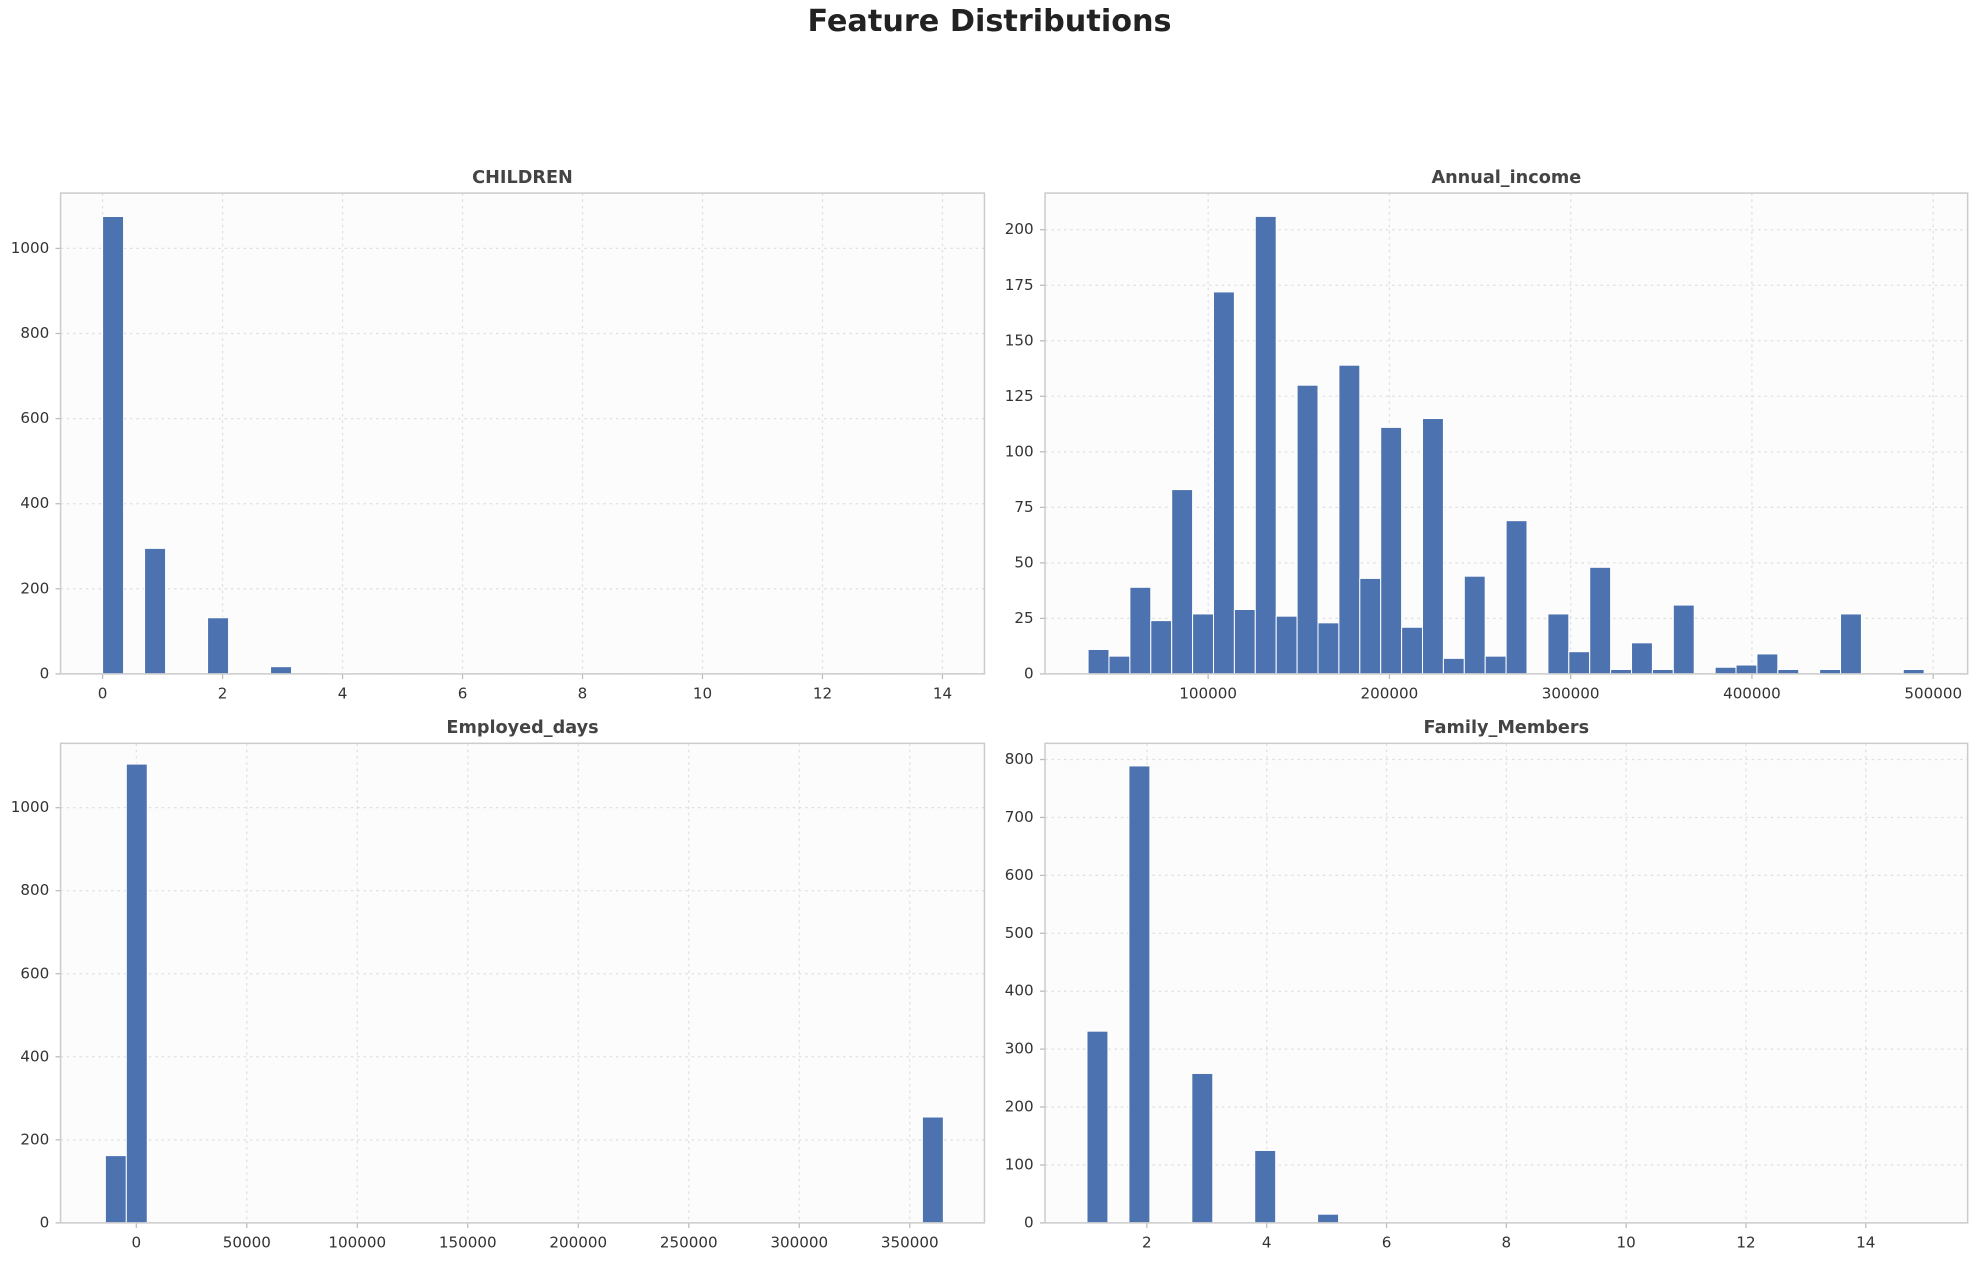 The width and height of the screenshot is (1979, 1262). Describe the element at coordinates (1019, 1164) in the screenshot. I see `y-tick-label: 100` at that location.